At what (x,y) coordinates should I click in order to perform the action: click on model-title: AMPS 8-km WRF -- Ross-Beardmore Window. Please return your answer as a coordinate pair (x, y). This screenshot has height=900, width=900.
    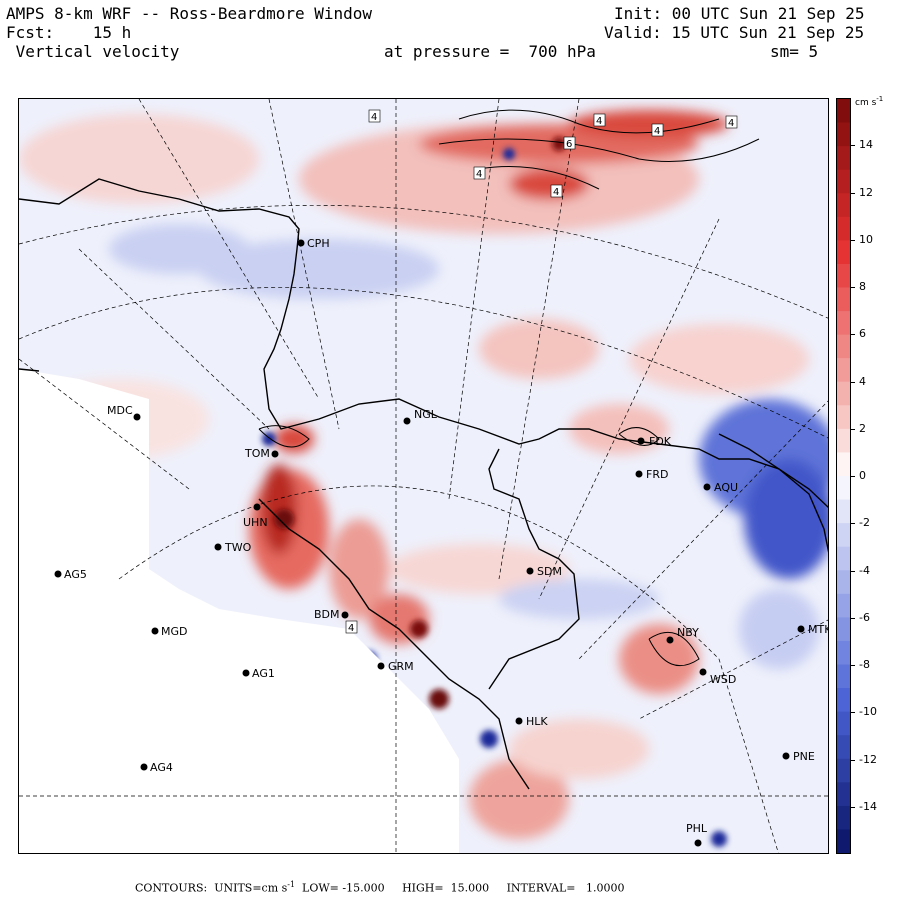
    Looking at the image, I should click on (189, 13).